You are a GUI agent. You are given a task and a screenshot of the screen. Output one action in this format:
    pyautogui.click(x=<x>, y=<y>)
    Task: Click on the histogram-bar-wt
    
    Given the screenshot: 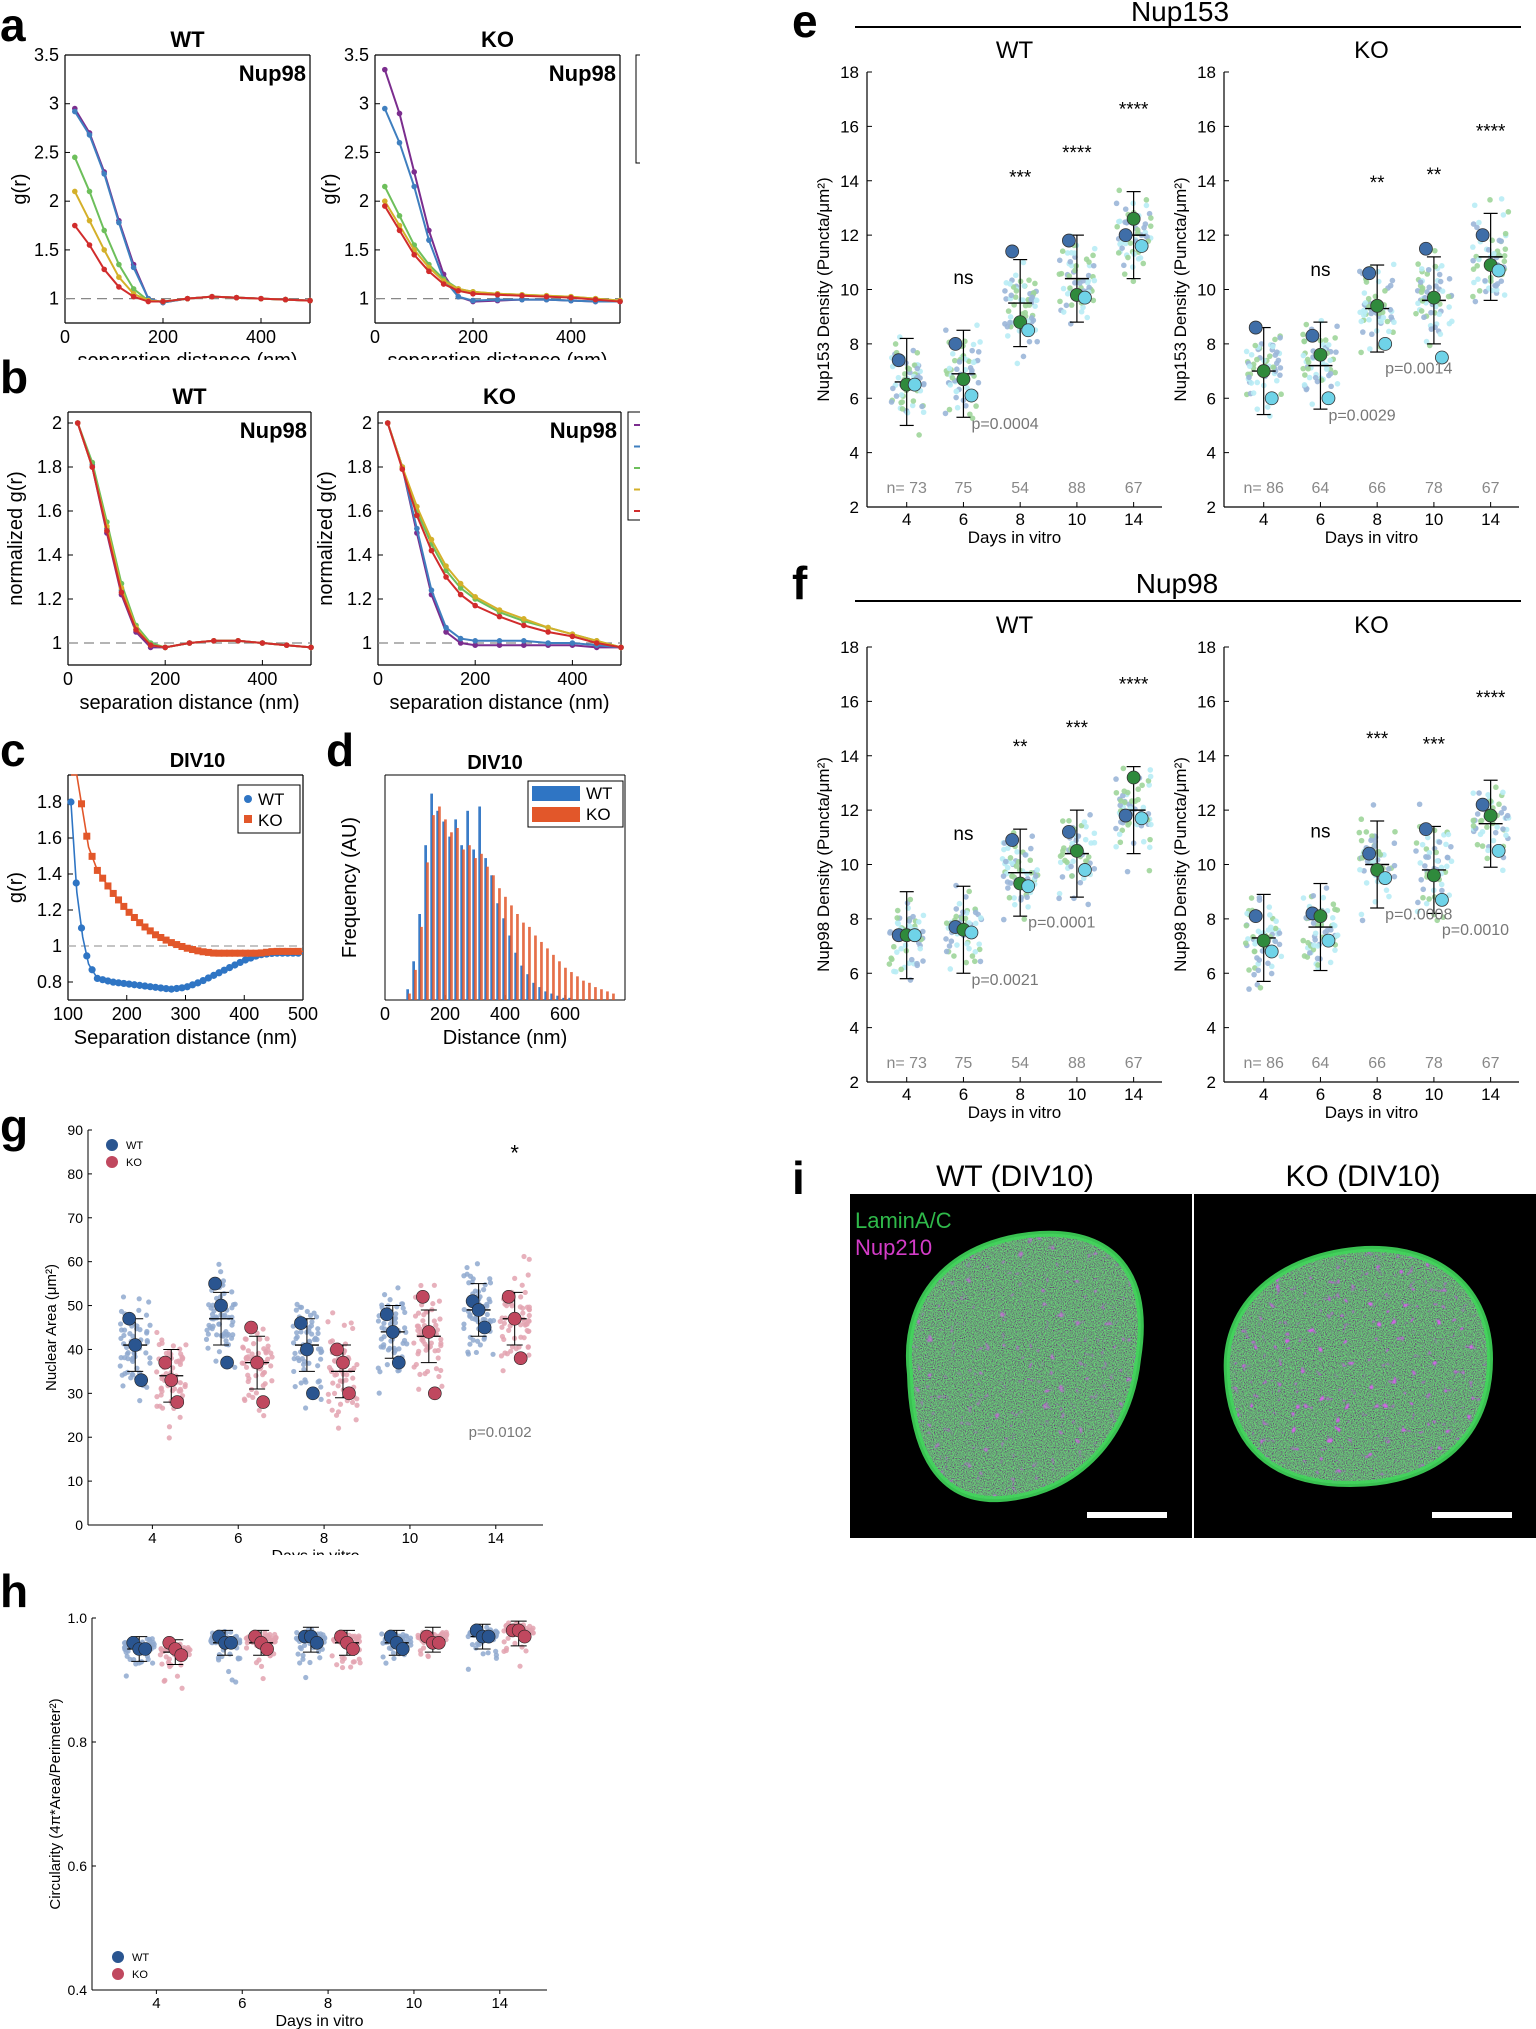 What is the action you would take?
    pyautogui.click(x=491, y=937)
    